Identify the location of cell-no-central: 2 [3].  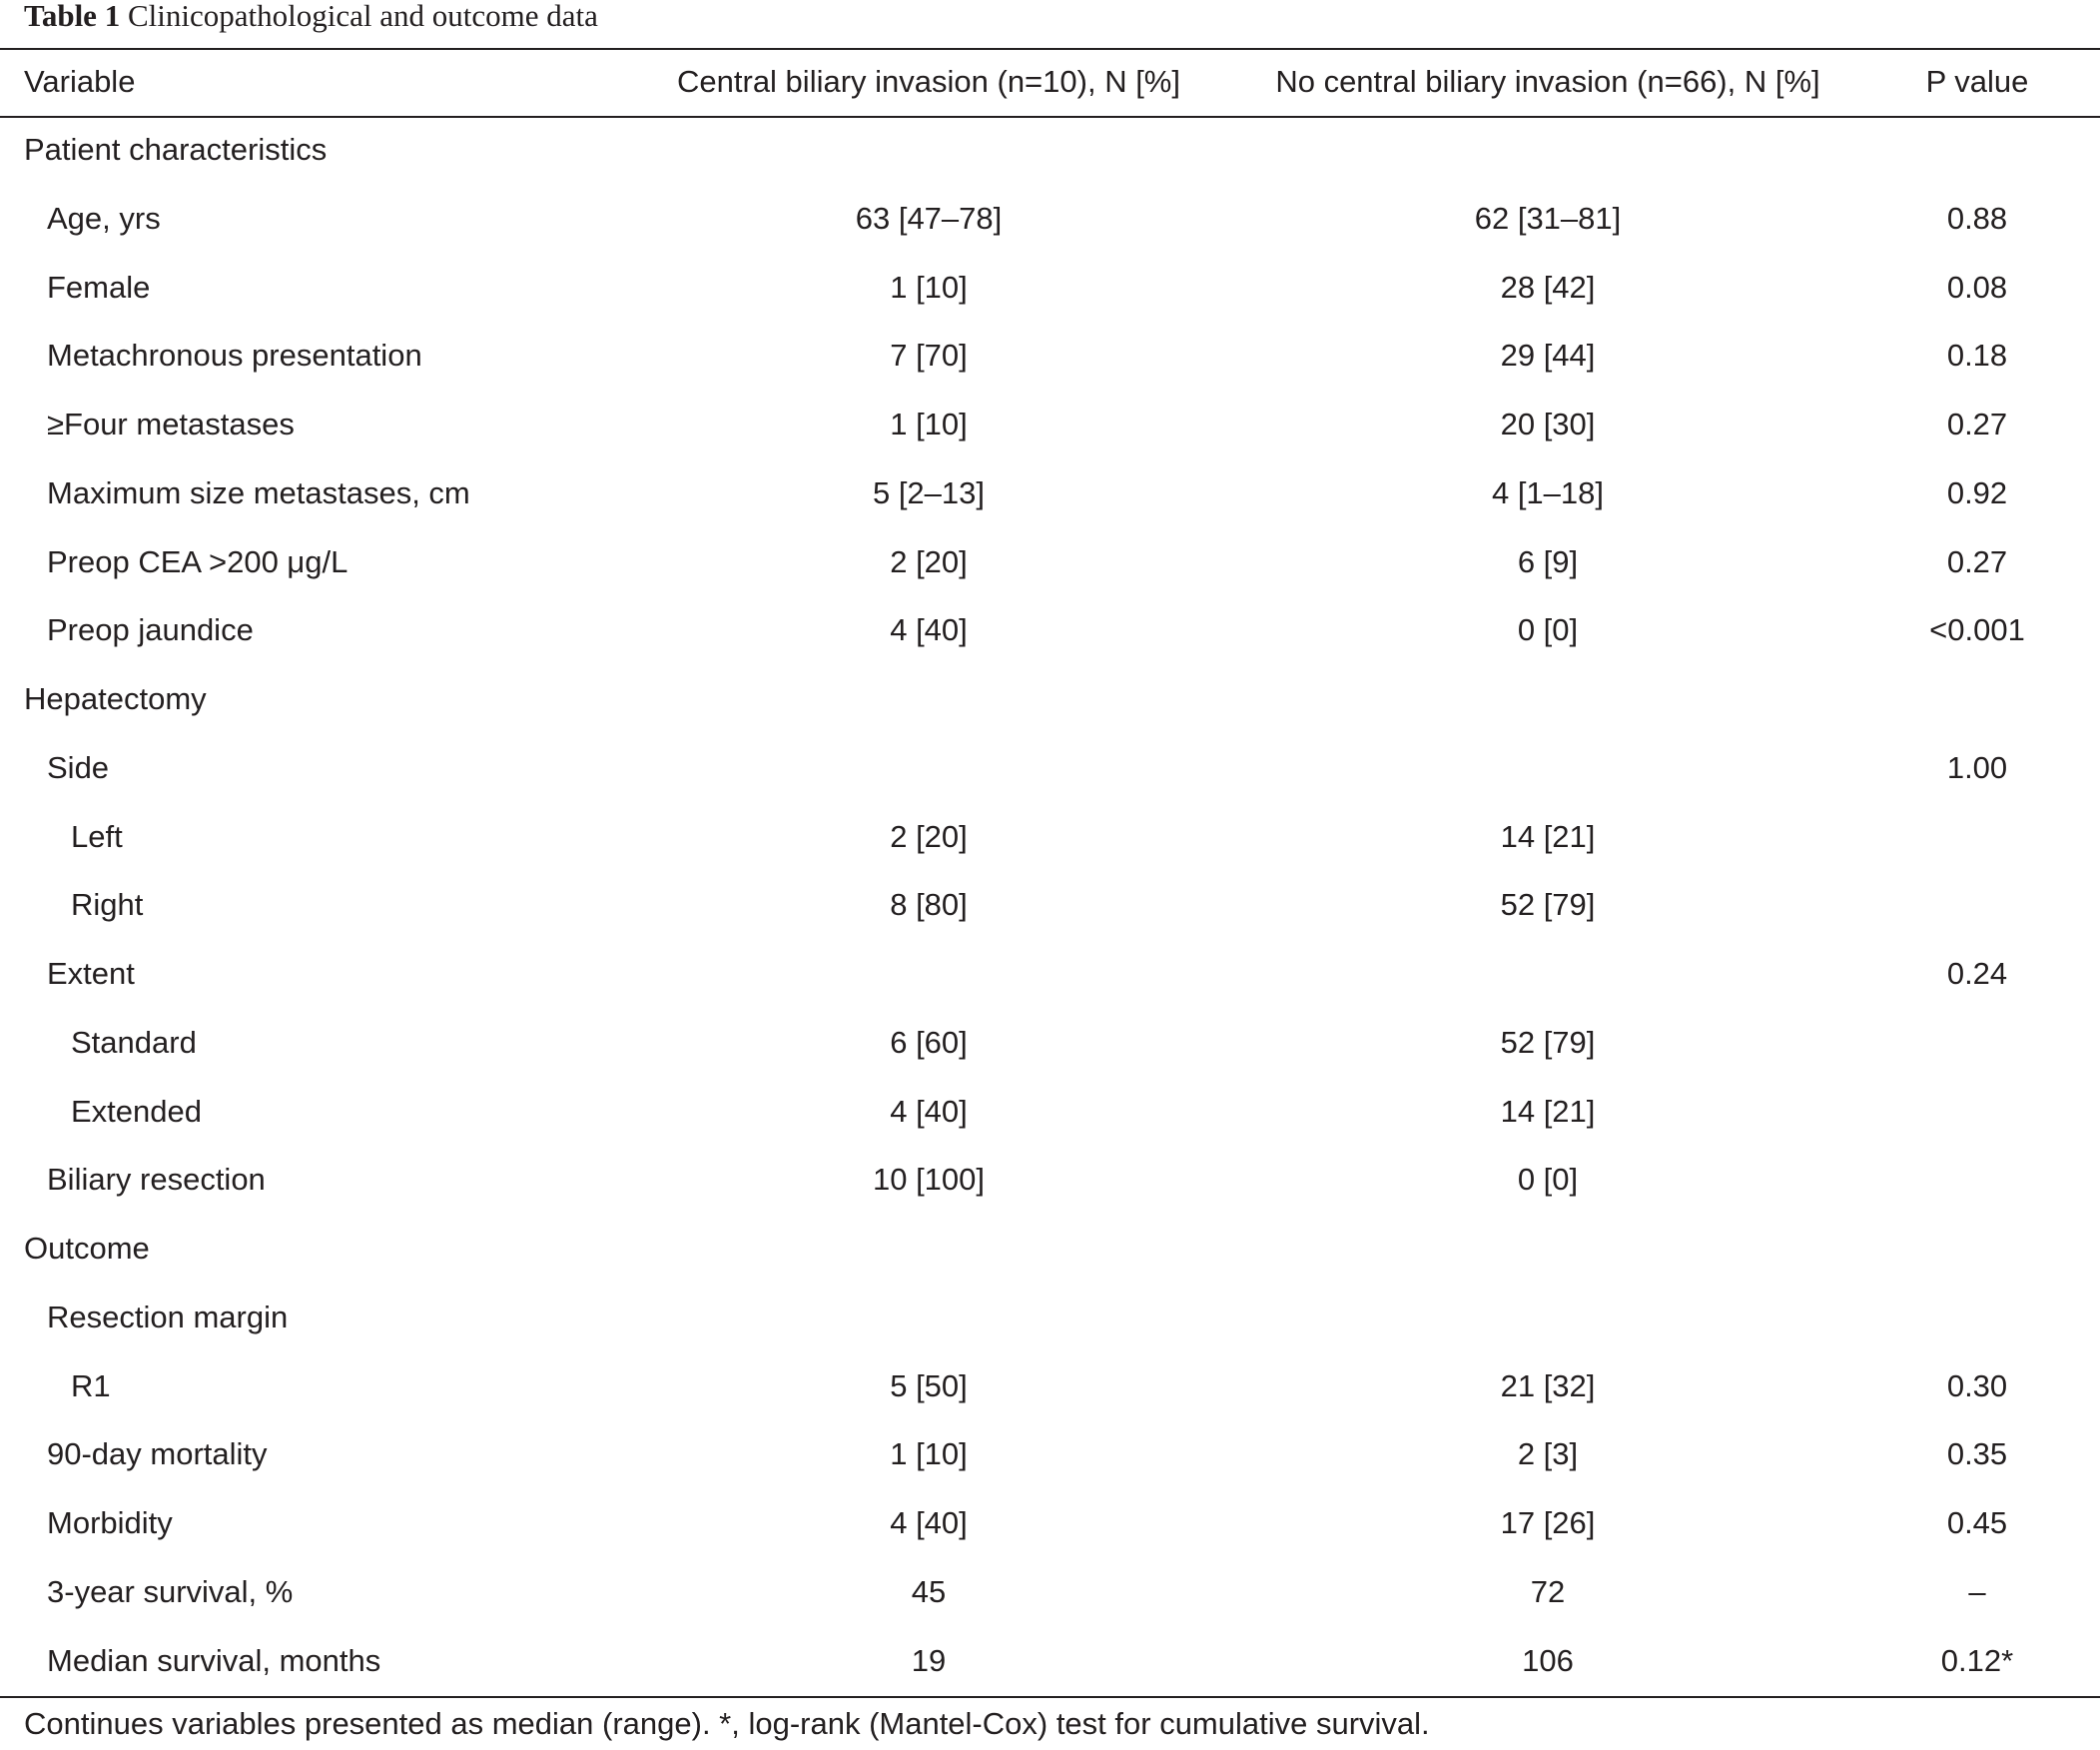
(1548, 1454).